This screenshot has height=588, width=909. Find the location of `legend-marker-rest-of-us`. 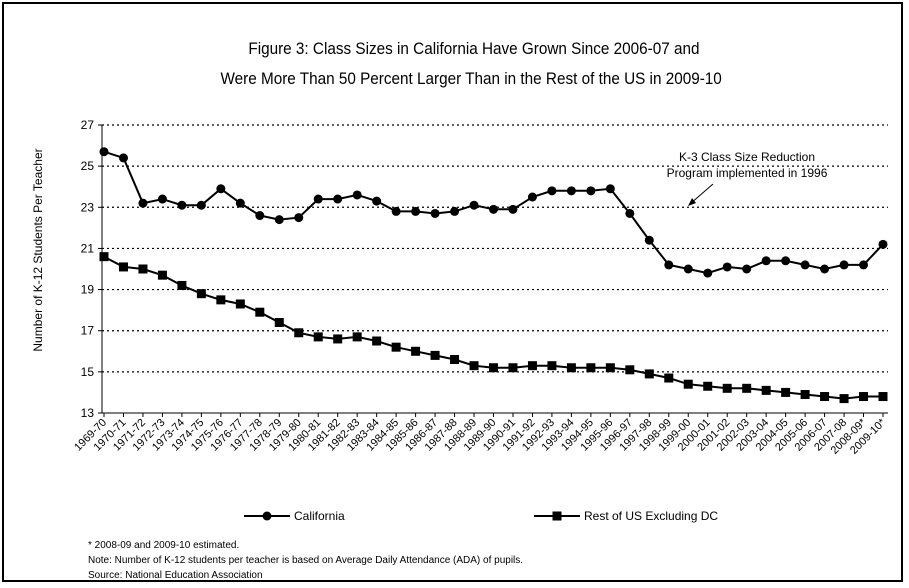

legend-marker-rest-of-us is located at coordinates (557, 516).